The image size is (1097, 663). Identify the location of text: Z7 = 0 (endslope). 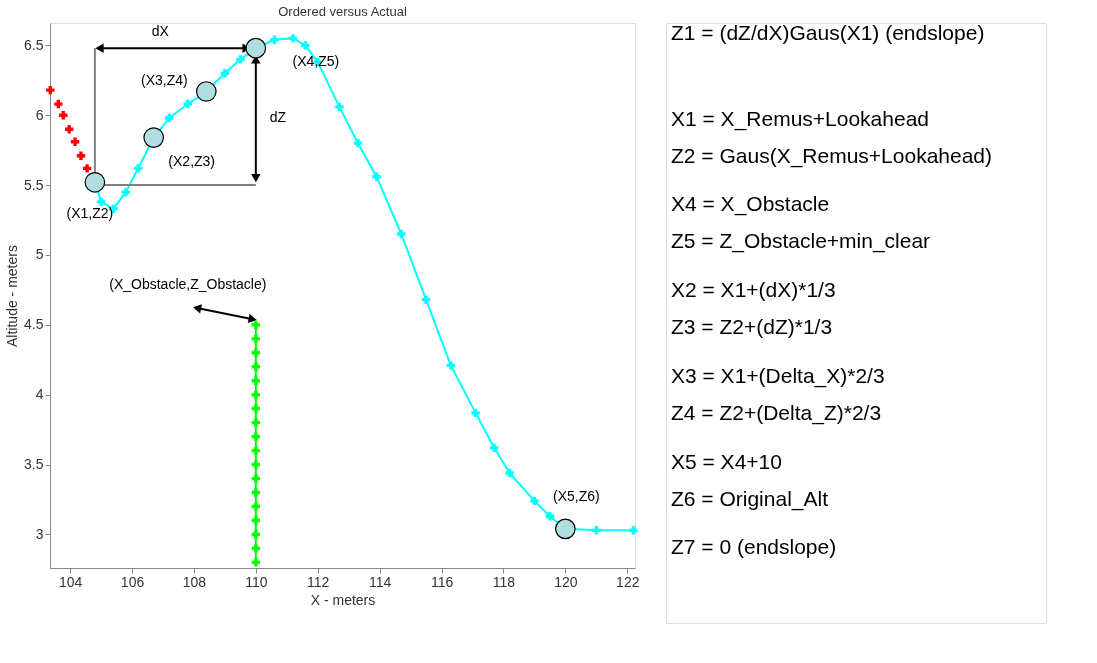
(754, 547).